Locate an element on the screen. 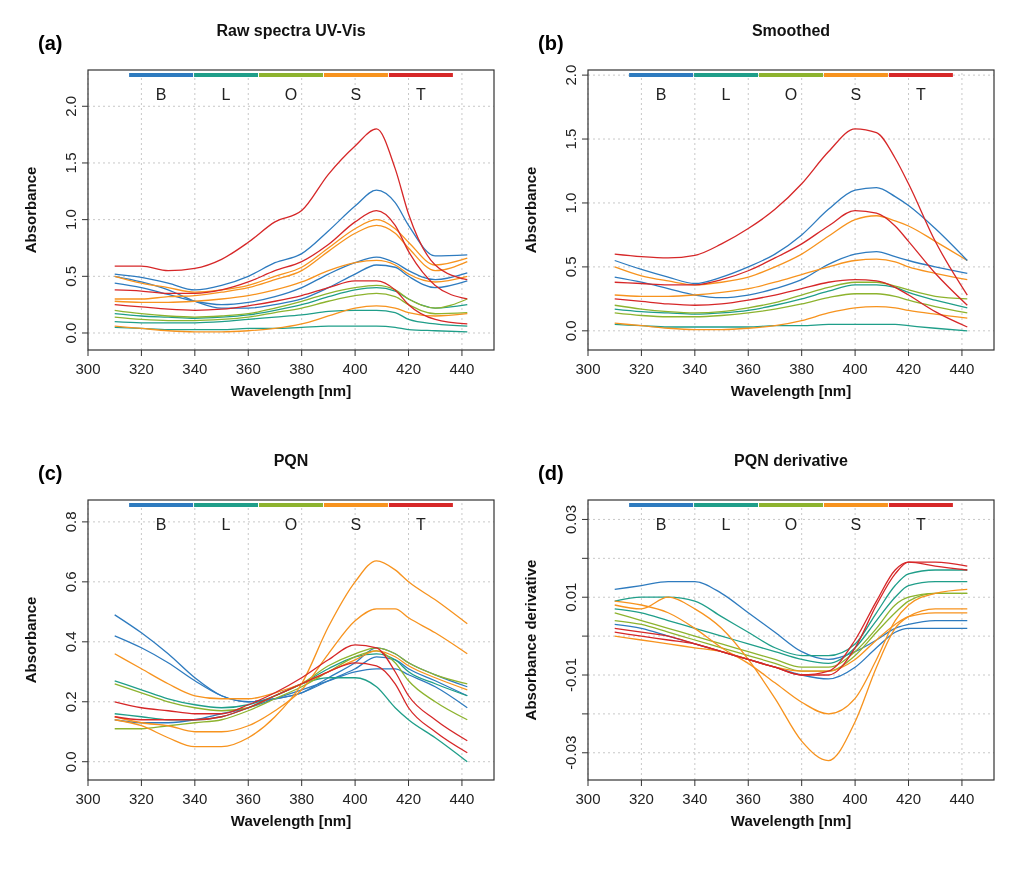  chart-title: PQN derivative is located at coordinates (791, 460).